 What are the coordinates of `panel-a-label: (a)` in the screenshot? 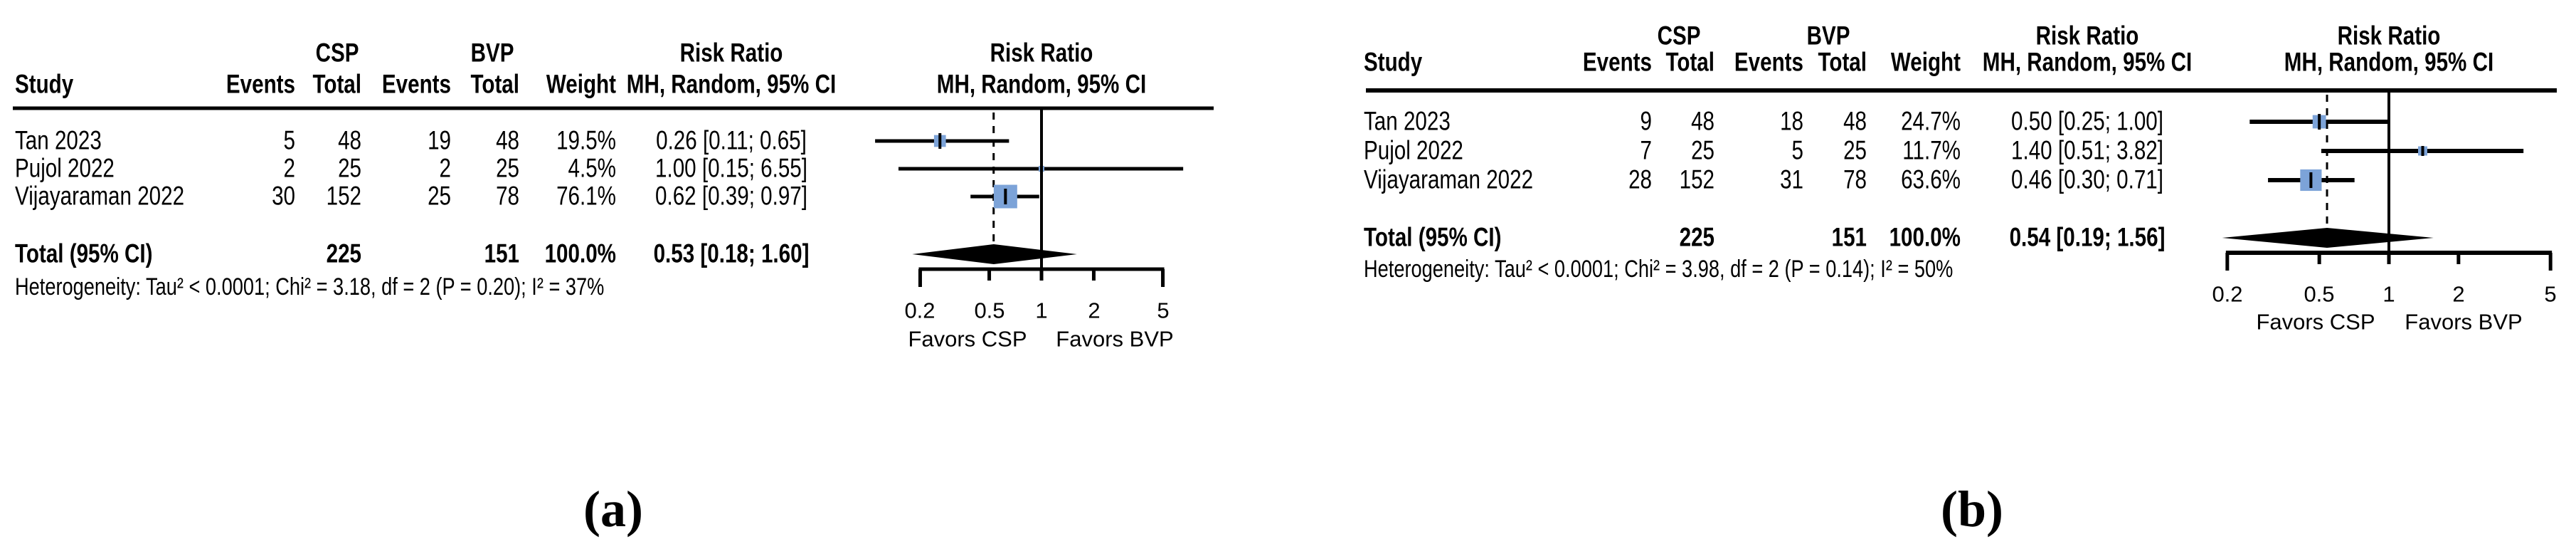 It's located at (613, 509).